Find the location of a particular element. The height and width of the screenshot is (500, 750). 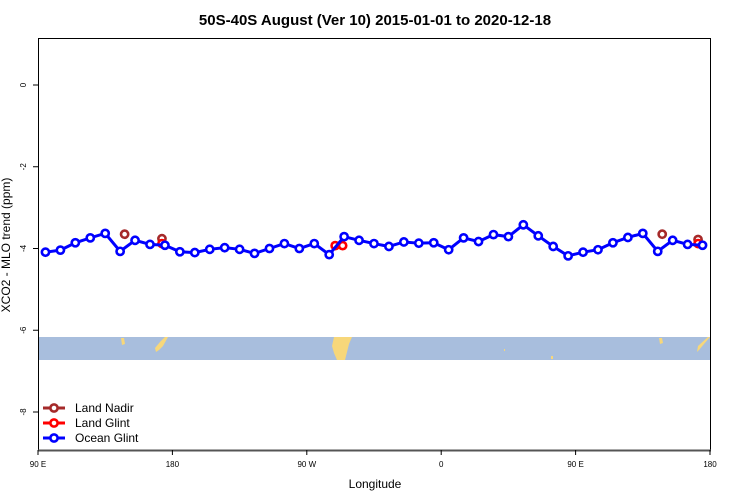

y-tick-label: -8 is located at coordinates (23, 412).